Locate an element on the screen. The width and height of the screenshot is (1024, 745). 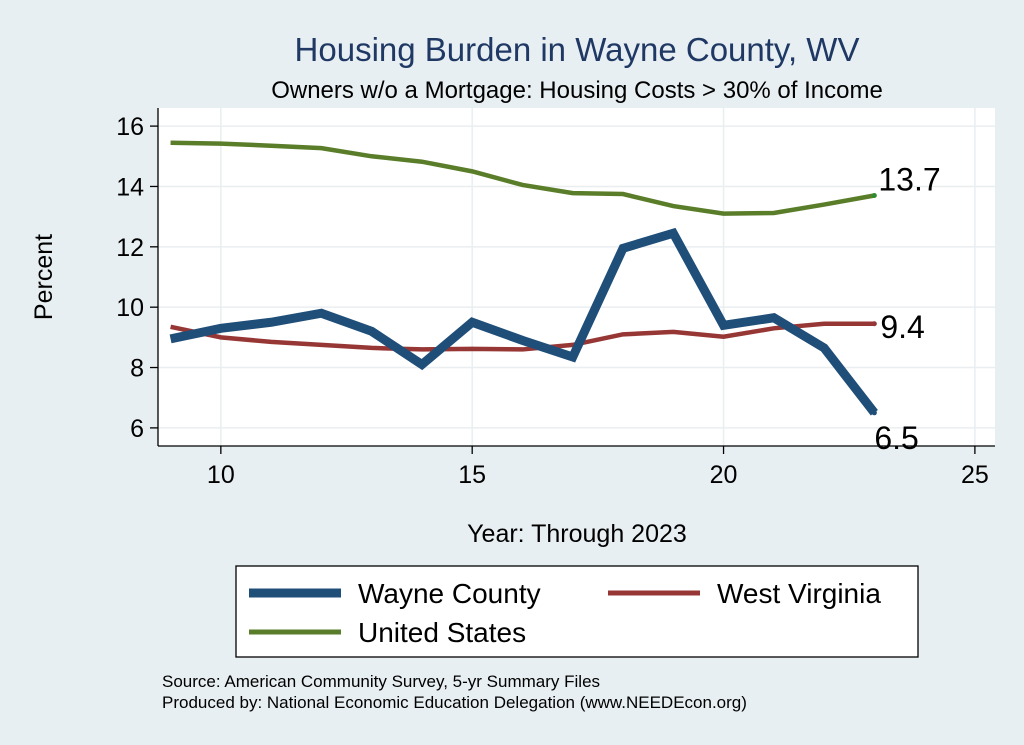
y-tick-label: 16 is located at coordinates (130, 127).